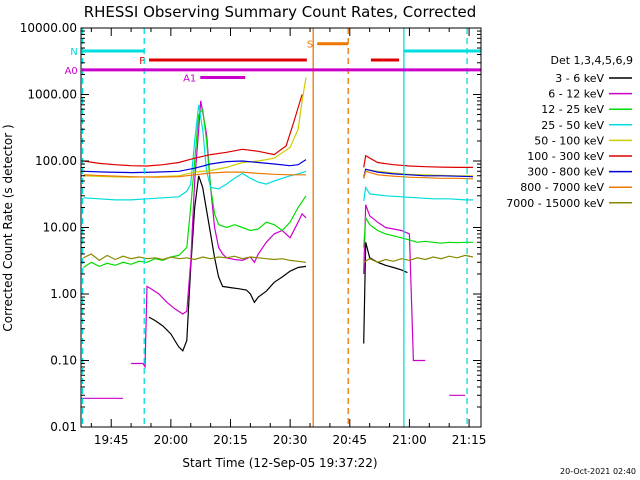 This screenshot has height=480, width=640. Describe the element at coordinates (591, 60) in the screenshot. I see `legend-title: Det 1,3,4,5,6,9` at that location.